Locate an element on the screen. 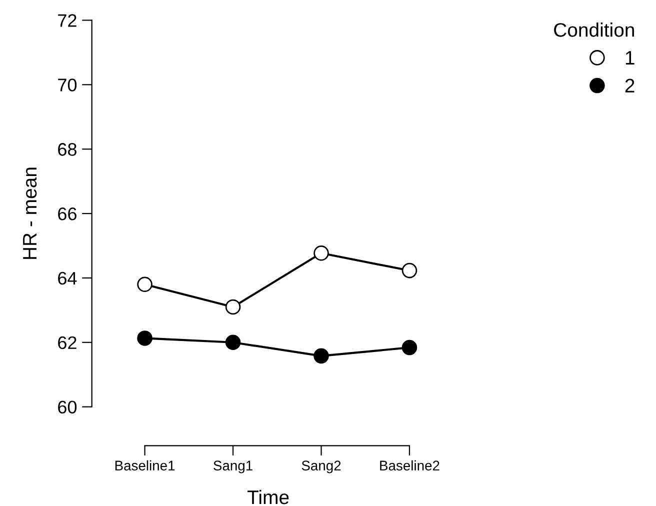 This screenshot has height=506, width=656. y-tick-label: 62 is located at coordinates (67, 343).